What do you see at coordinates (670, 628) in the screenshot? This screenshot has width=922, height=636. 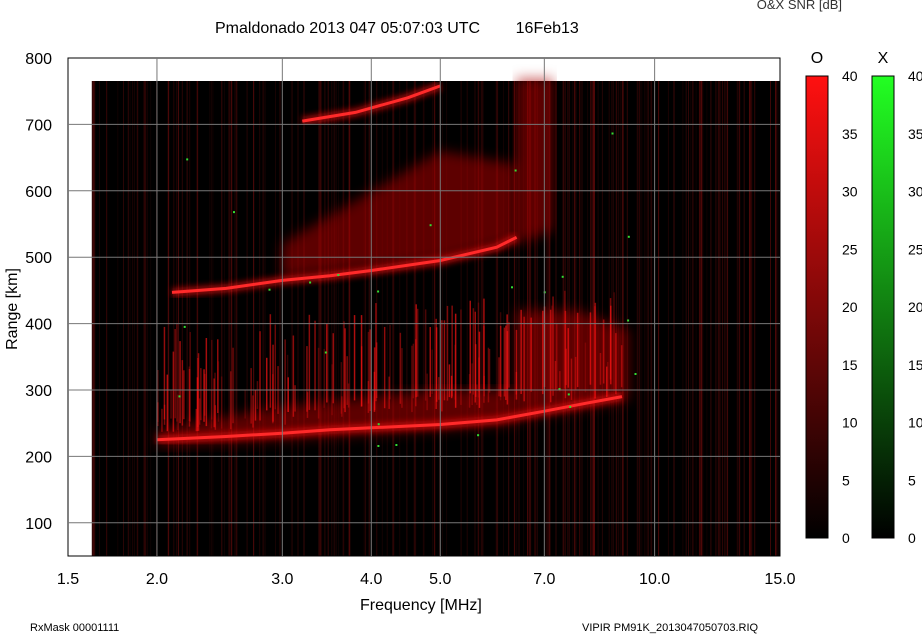 I see `file-label: VIPIR PM91K_2013047050703.RIQ` at bounding box center [670, 628].